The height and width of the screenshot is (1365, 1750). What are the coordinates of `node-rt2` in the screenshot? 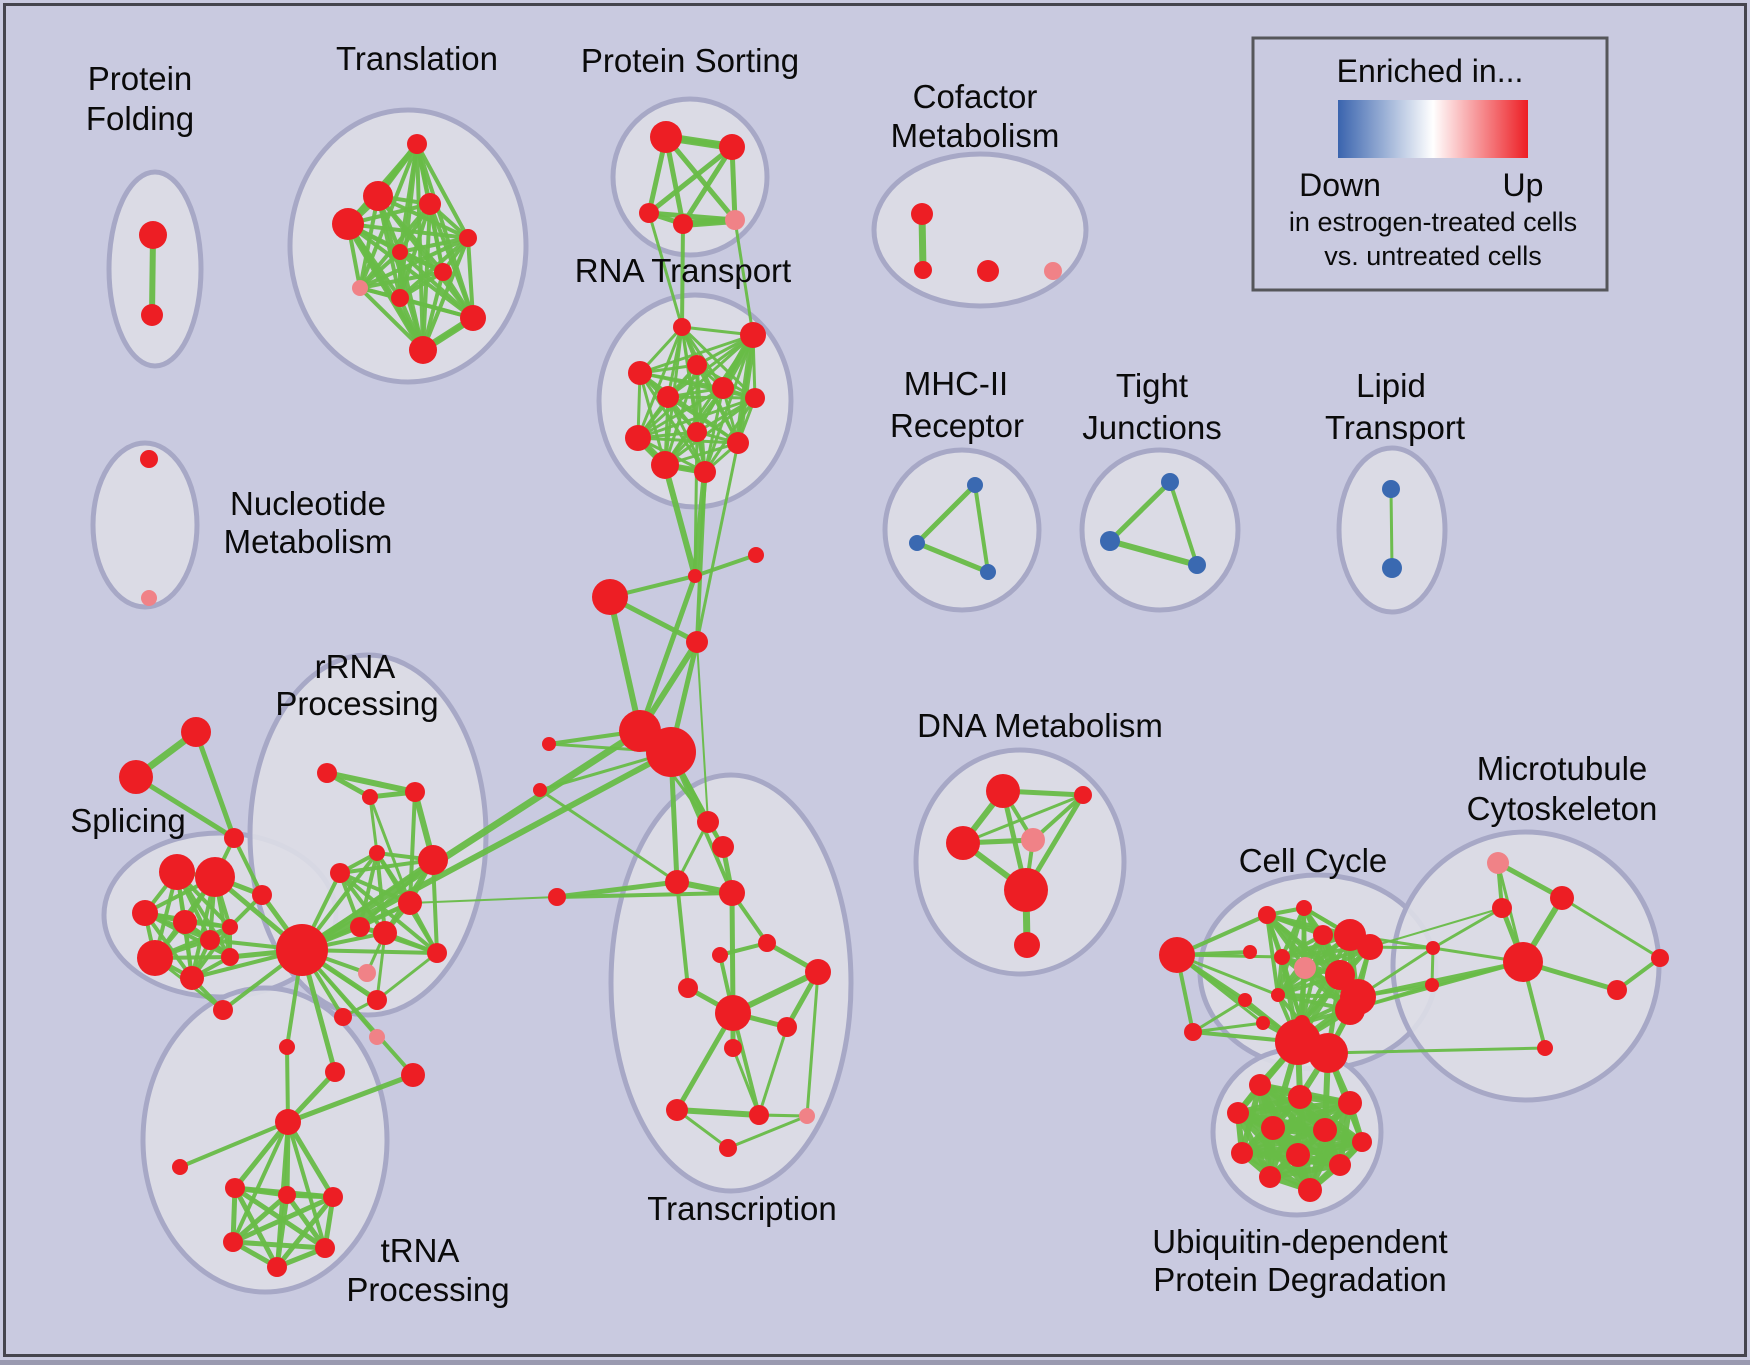 It's located at (753, 335).